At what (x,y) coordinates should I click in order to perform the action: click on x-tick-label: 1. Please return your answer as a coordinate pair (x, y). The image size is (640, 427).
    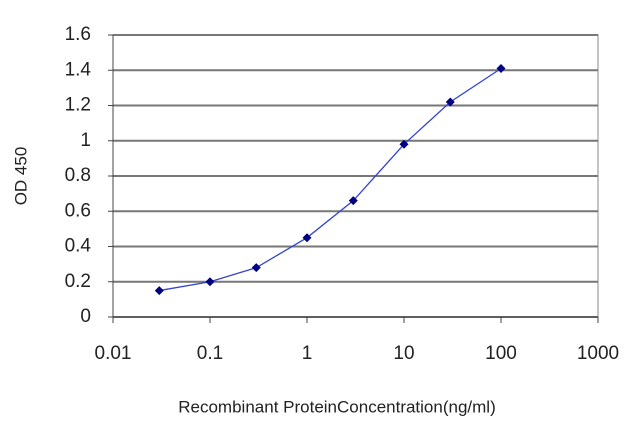
    Looking at the image, I should click on (307, 353).